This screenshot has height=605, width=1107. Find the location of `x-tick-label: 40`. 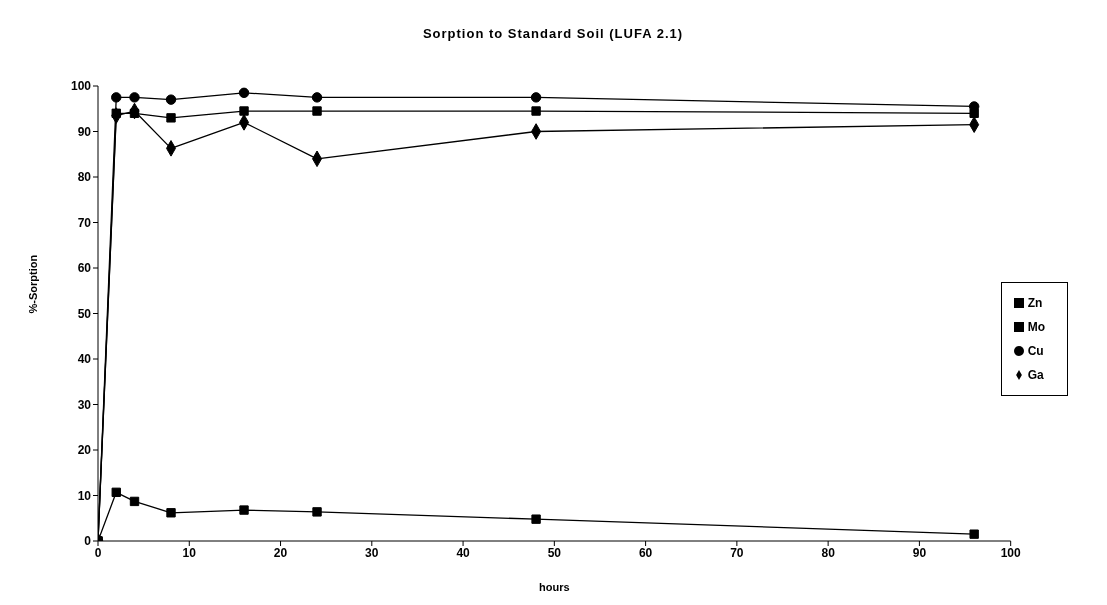

x-tick-label: 40 is located at coordinates (463, 552).